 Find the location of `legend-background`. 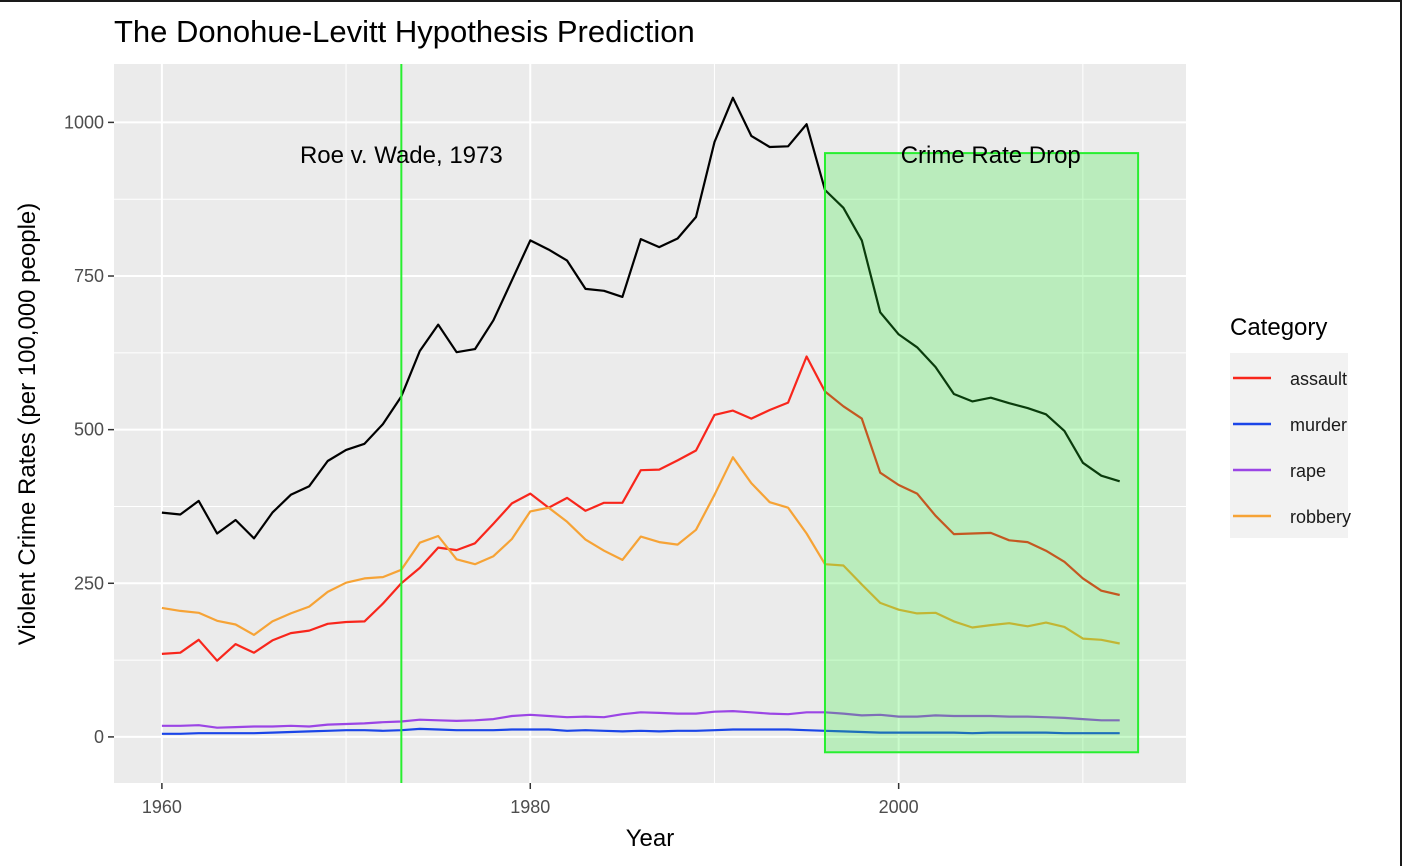

legend-background is located at coordinates (1289, 445).